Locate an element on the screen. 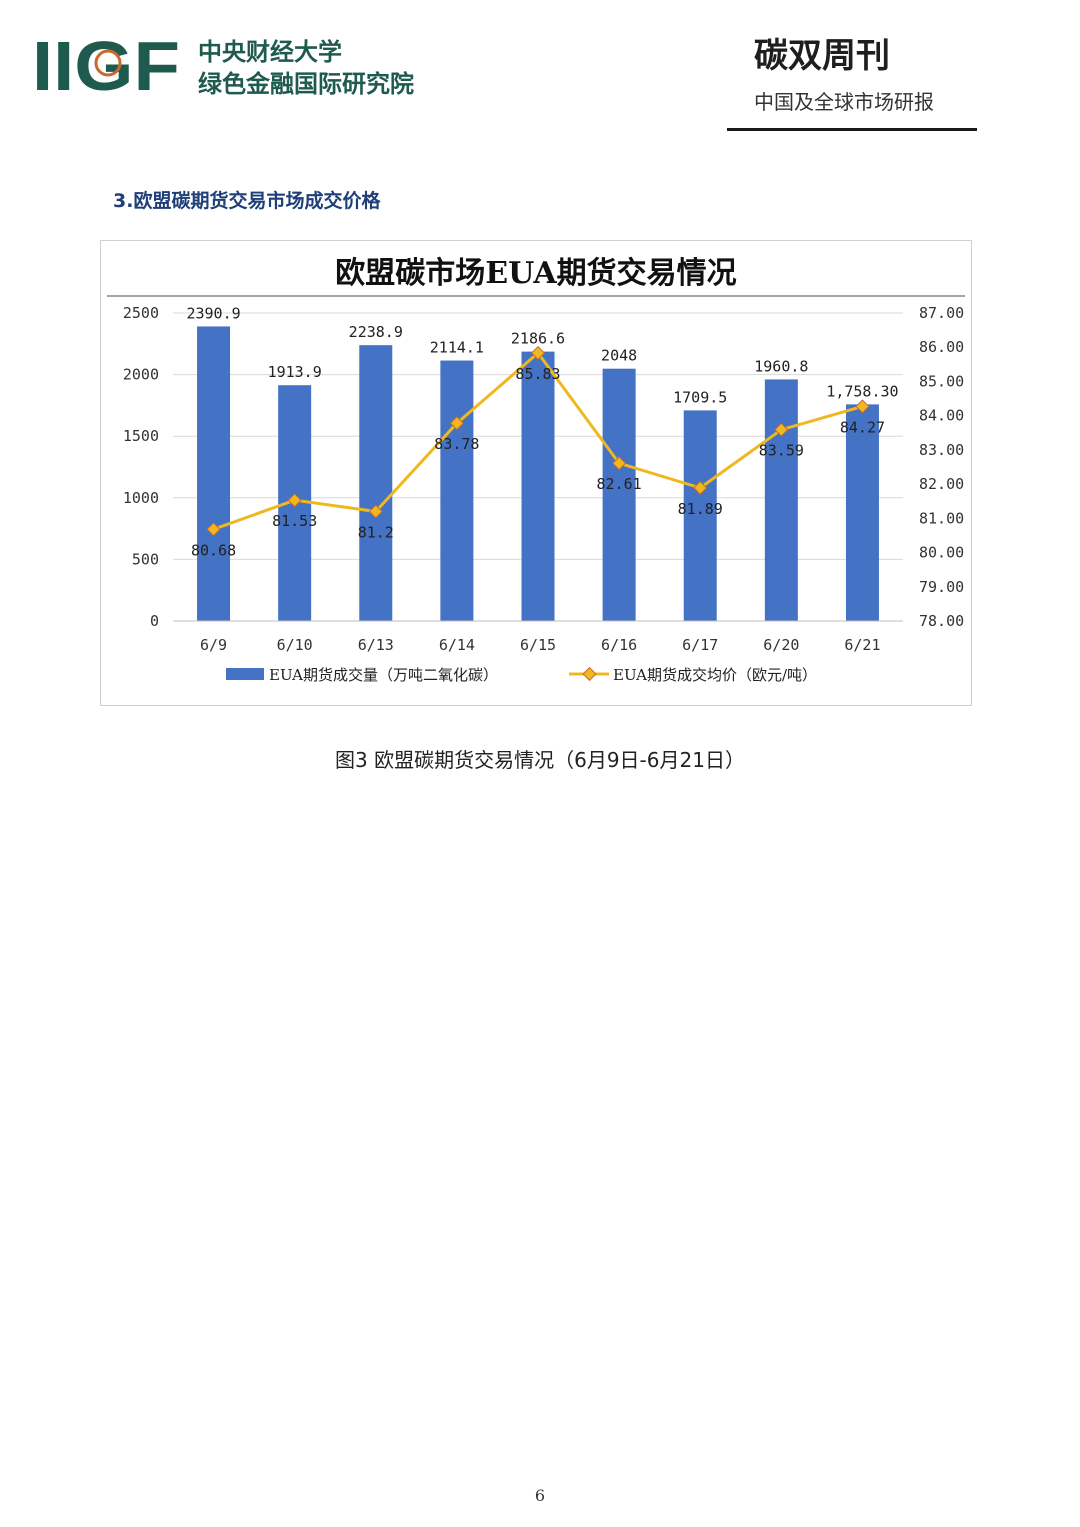 Image resolution: width=1080 pixels, height=1527 pixels. bar-data-label: 2114.1 is located at coordinates (457, 348).